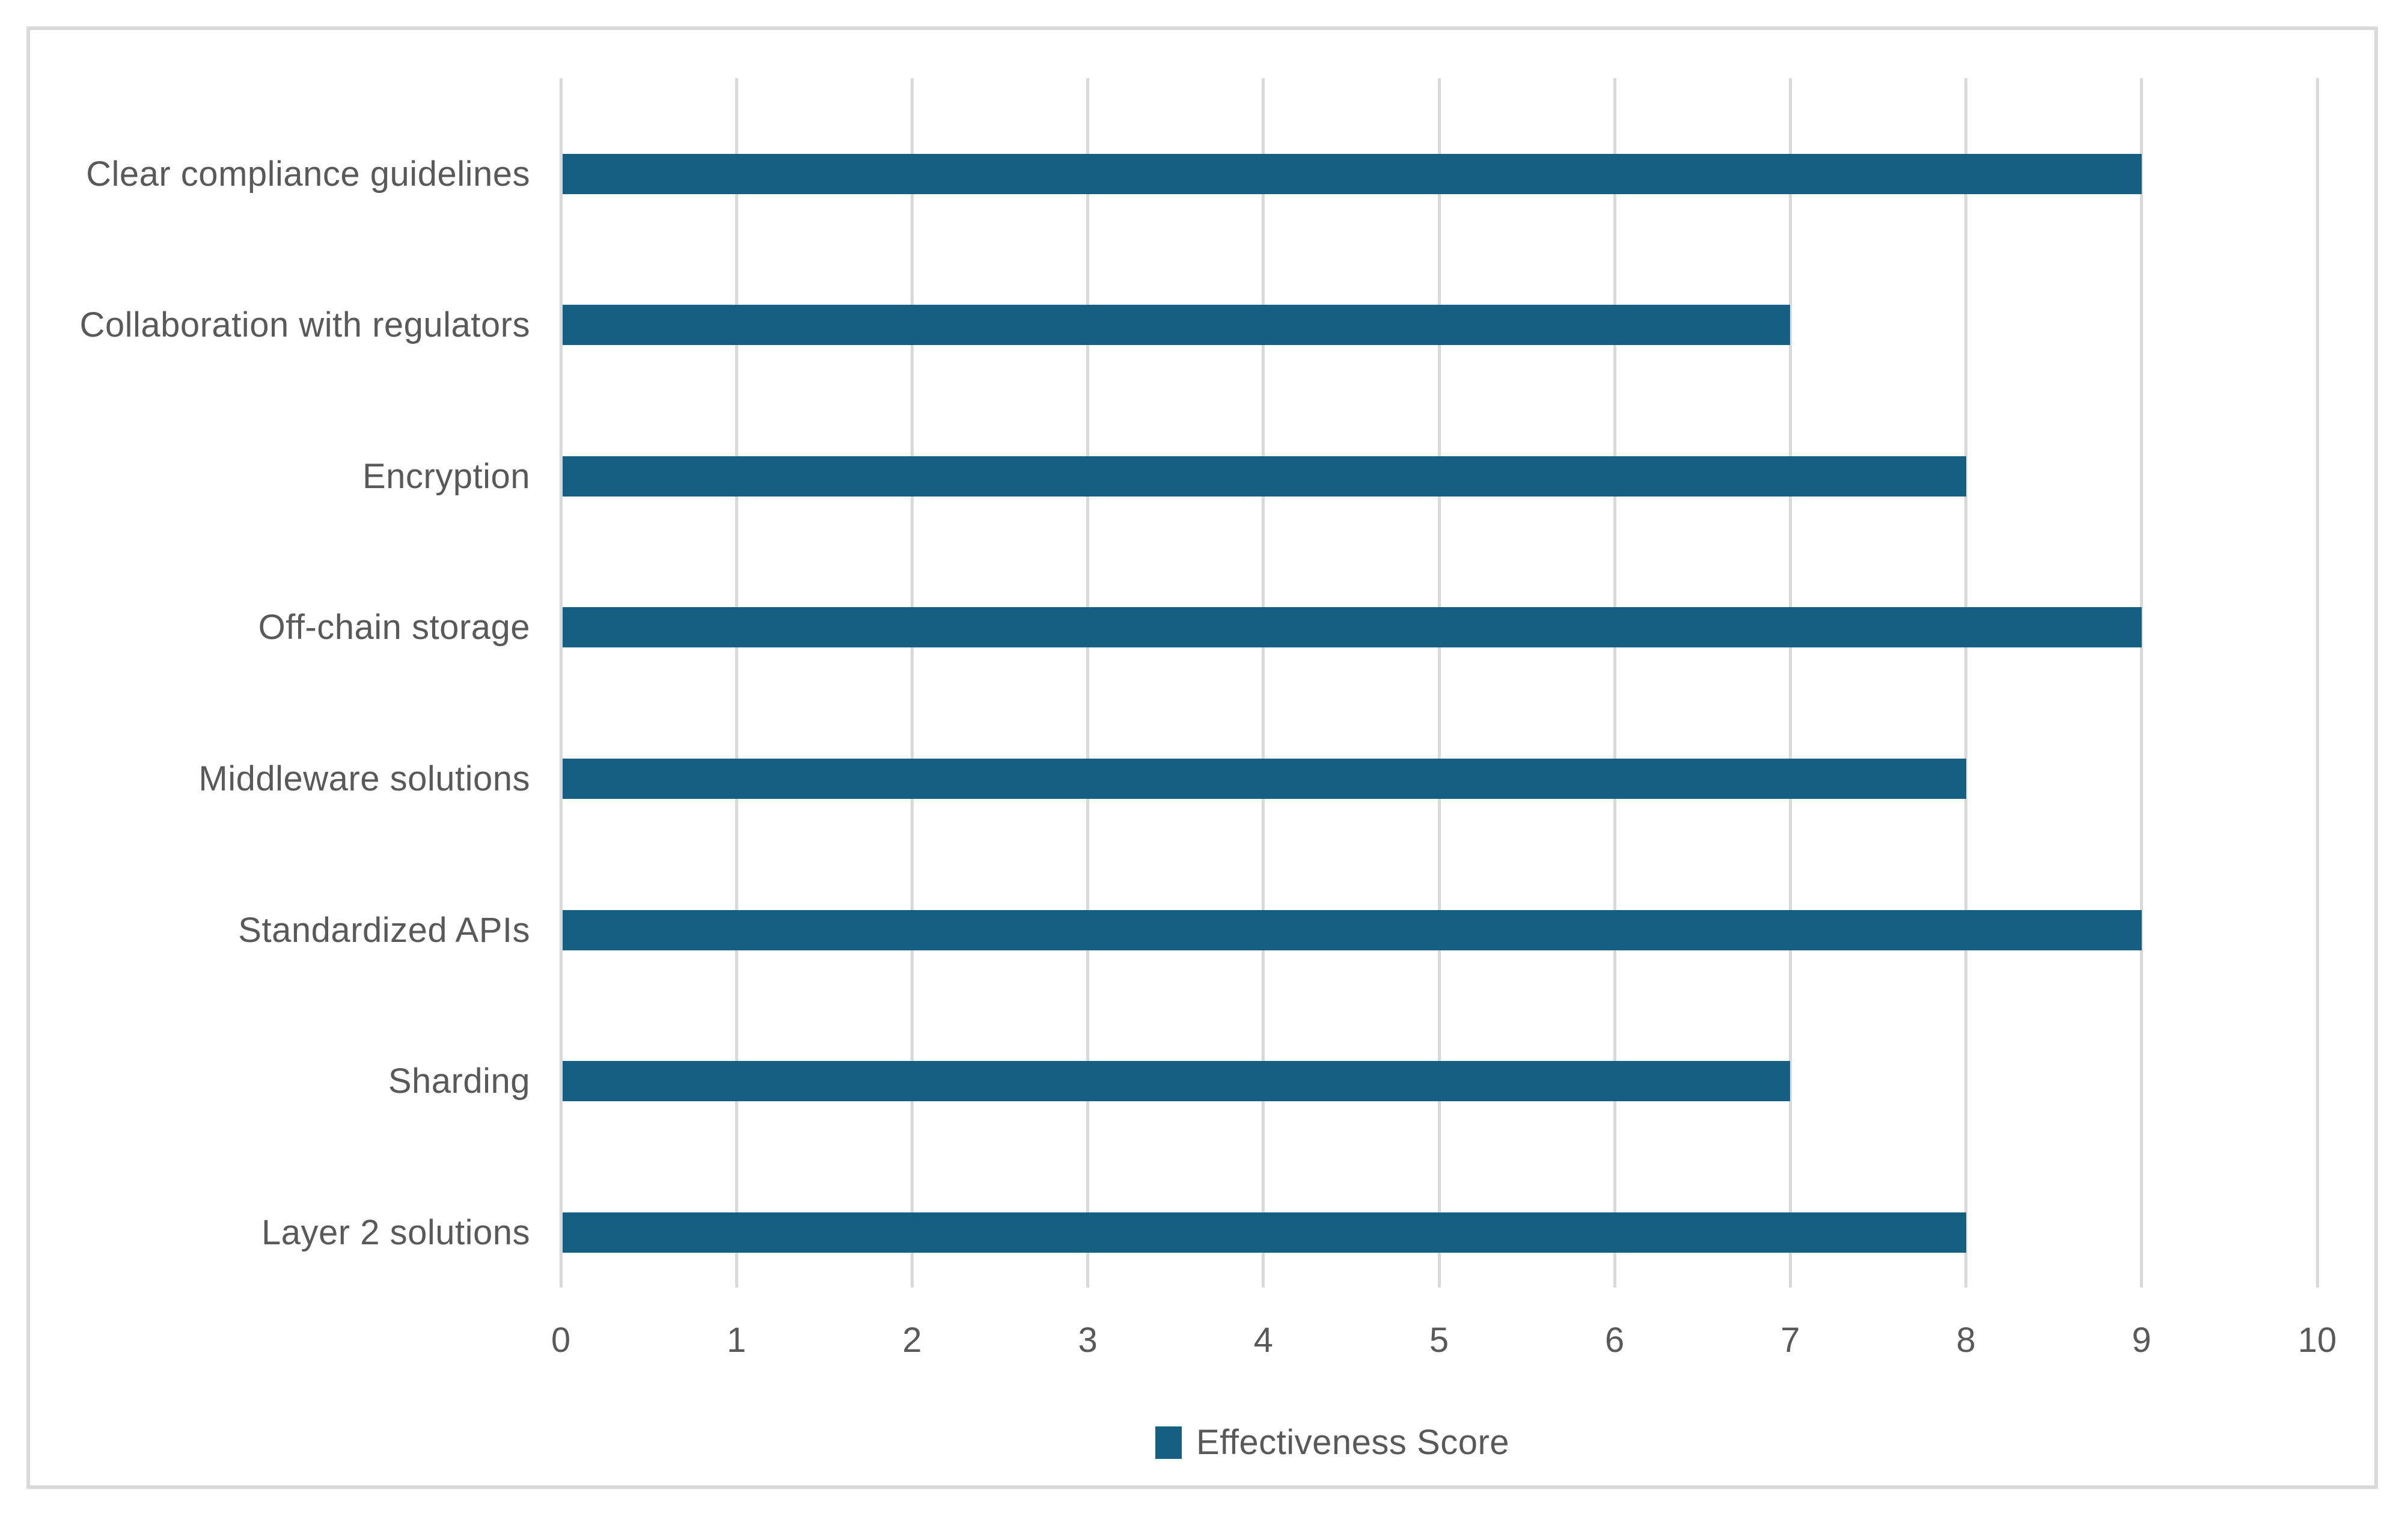 Image resolution: width=2408 pixels, height=1519 pixels. I want to click on legend-marker-icon, so click(1169, 1442).